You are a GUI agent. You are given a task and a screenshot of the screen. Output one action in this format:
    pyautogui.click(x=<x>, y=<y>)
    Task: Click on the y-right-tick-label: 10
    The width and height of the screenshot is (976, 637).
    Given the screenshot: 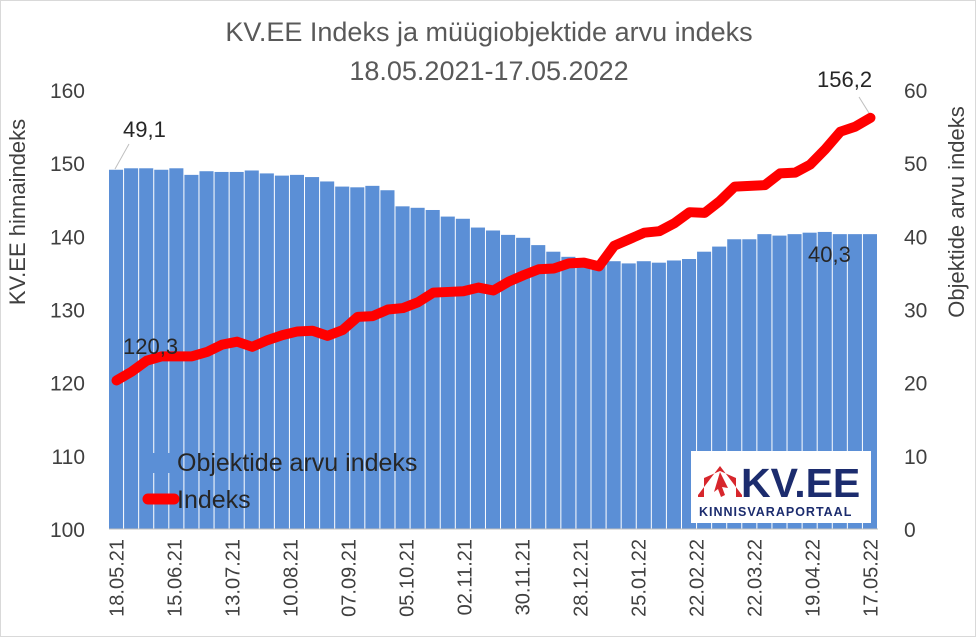 What is the action you would take?
    pyautogui.click(x=915, y=457)
    